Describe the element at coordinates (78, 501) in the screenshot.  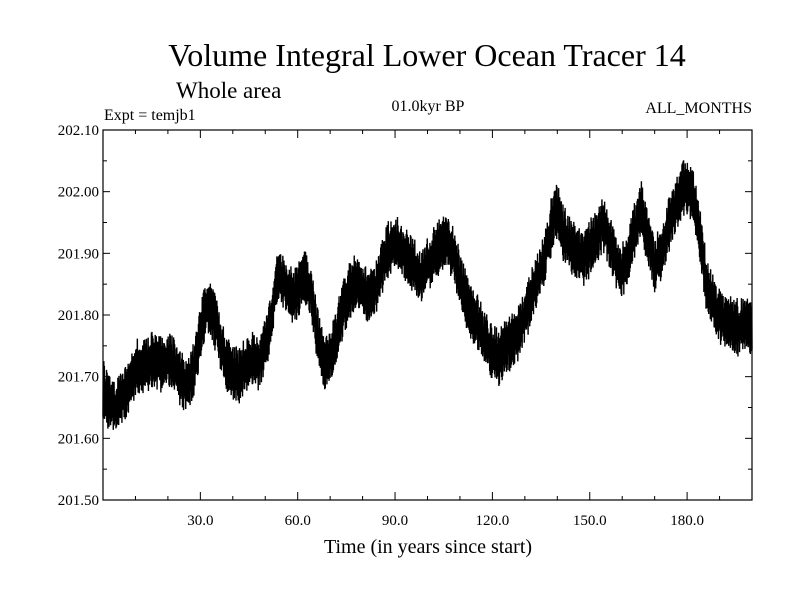
I see `y-tick-label: 201.50` at that location.